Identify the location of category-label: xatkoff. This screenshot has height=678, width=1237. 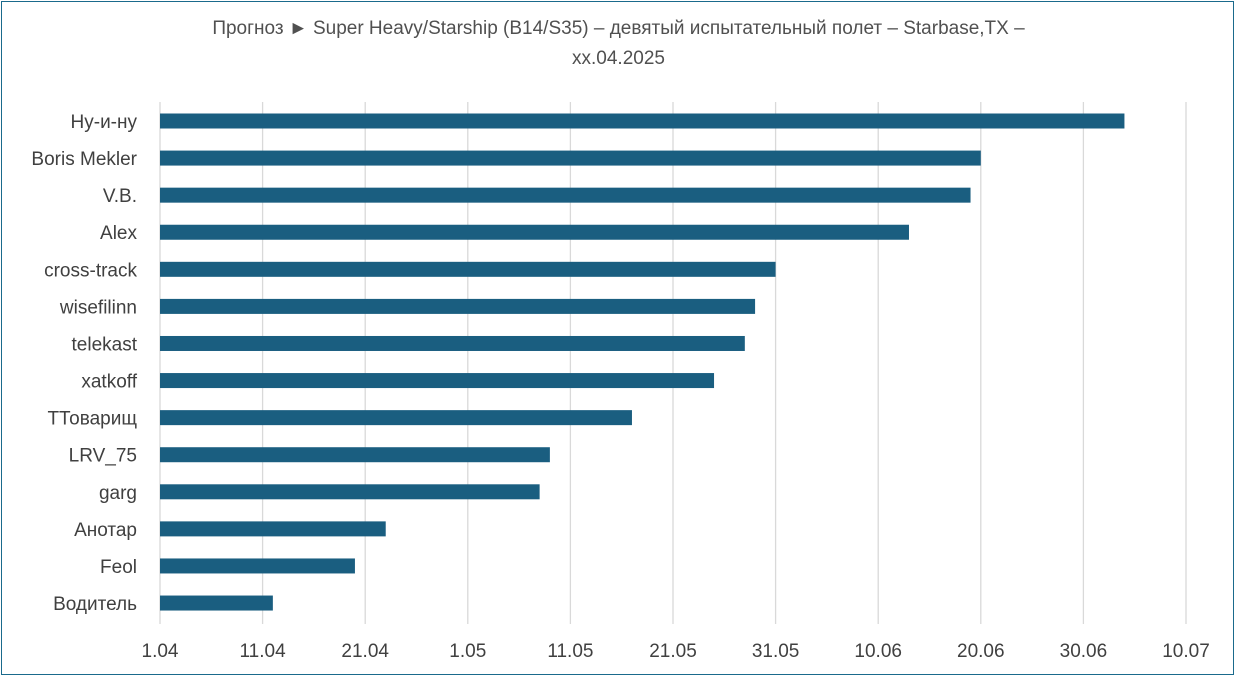
(109, 382).